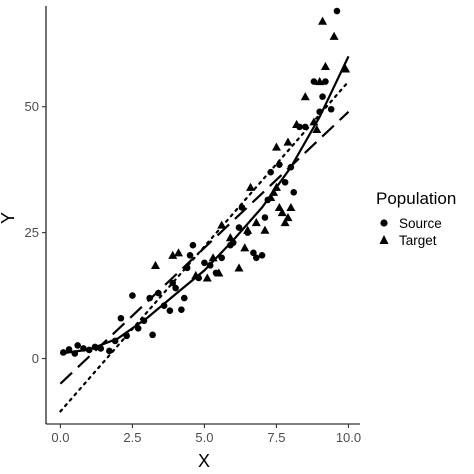 The height and width of the screenshot is (474, 474). Describe the element at coordinates (276, 437) in the screenshot. I see `x-tick-label: 7.5` at that location.